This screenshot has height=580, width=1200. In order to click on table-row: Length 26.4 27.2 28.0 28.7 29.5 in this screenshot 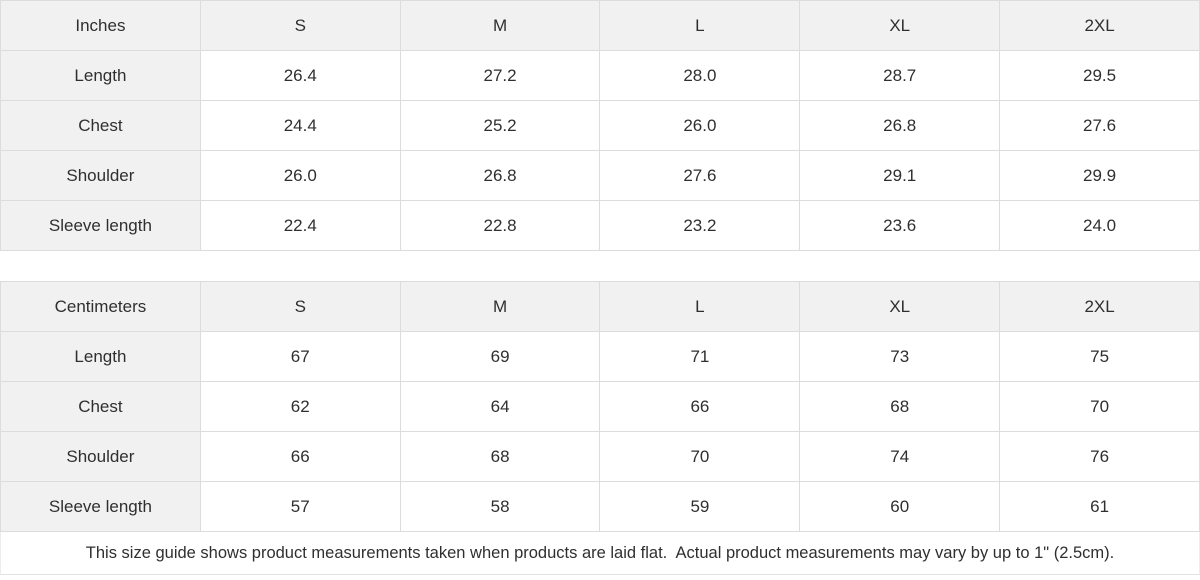, I will do `click(600, 75)`.